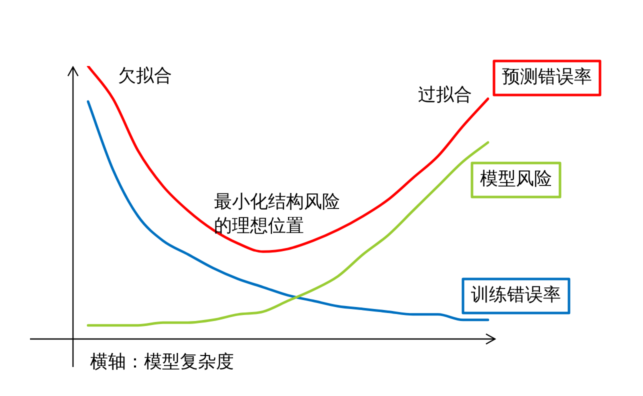 This screenshot has width=643, height=396. What do you see at coordinates (516, 295) in the screenshot?
I see `series-label: 训练错误率` at bounding box center [516, 295].